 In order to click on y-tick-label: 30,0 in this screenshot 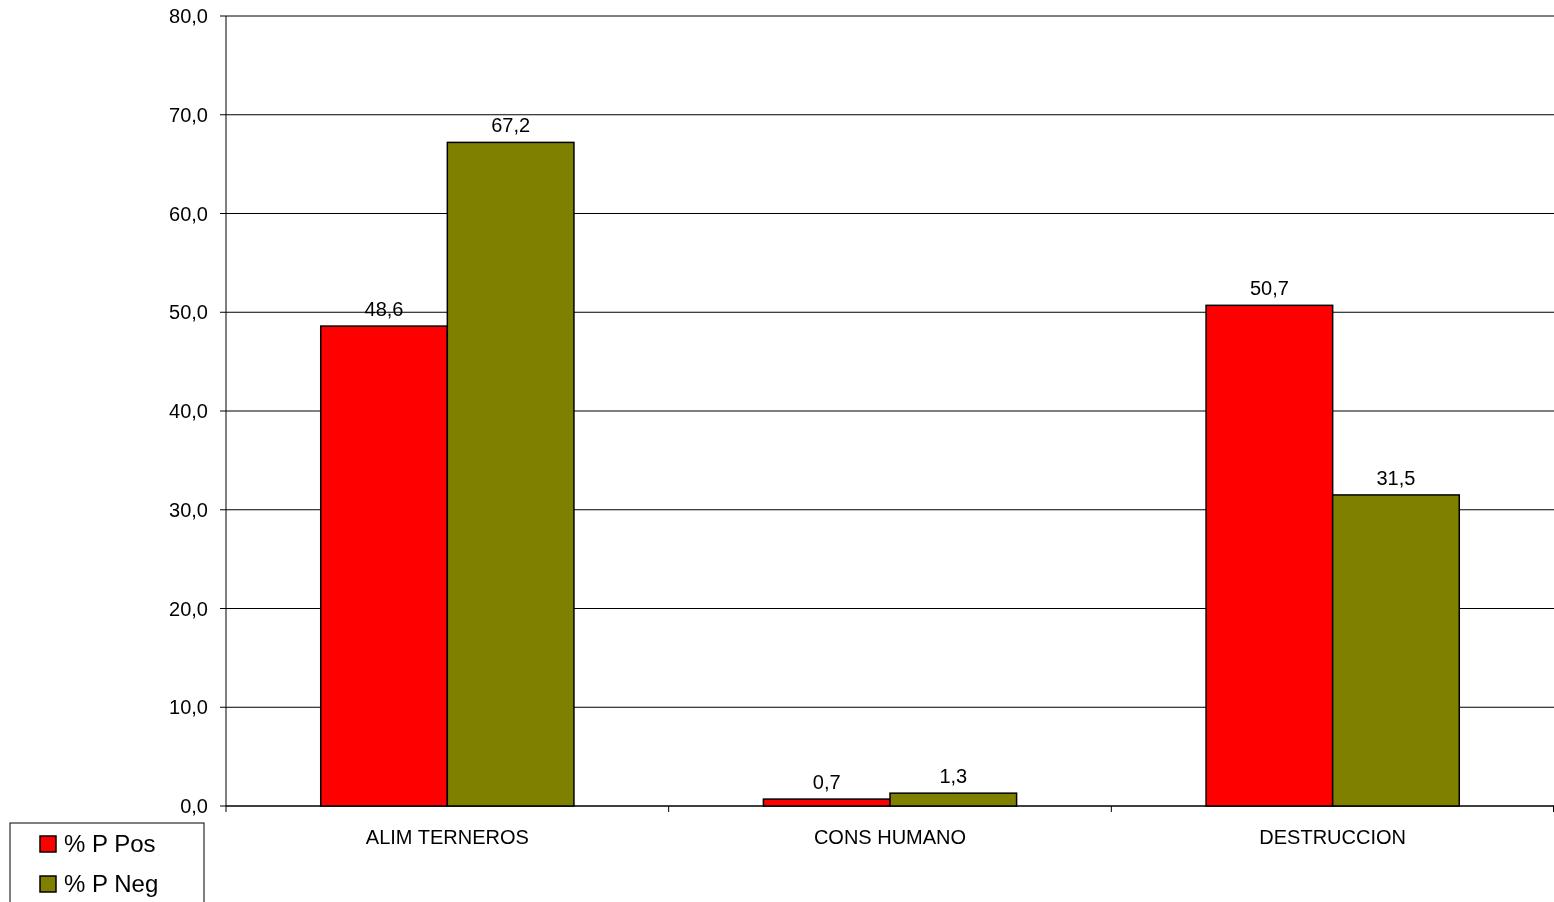, I will do `click(188, 509)`.